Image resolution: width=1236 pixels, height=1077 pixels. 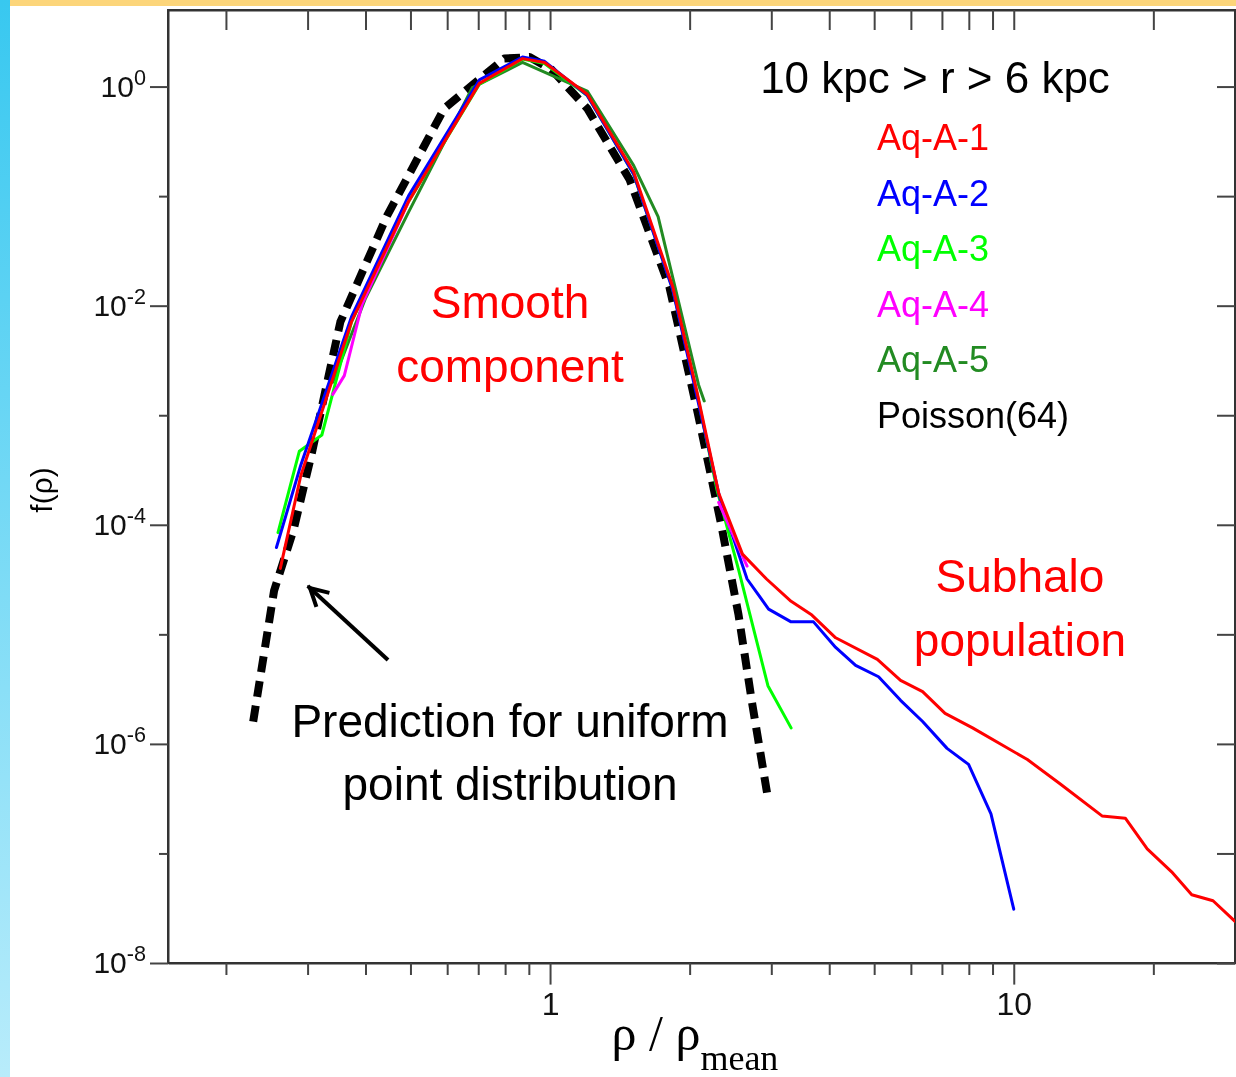 I want to click on annotation: Smooth component, so click(x=510, y=334).